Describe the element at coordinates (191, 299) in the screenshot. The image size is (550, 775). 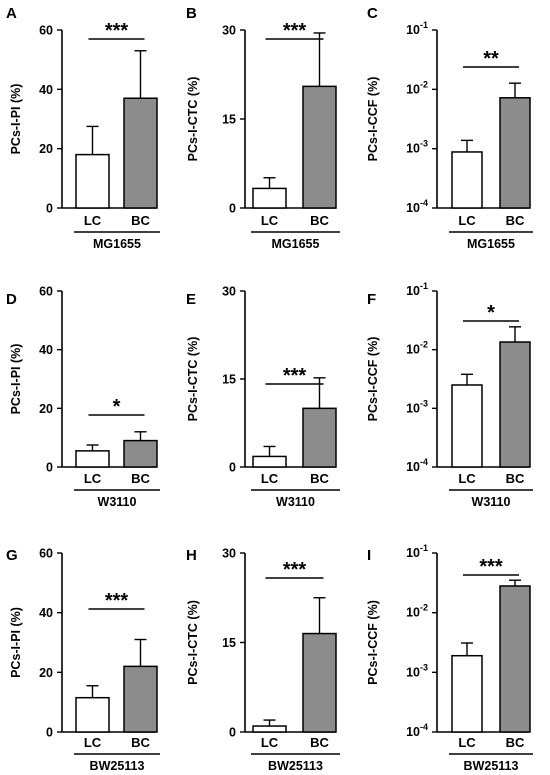
I see `panel-letter: E` at that location.